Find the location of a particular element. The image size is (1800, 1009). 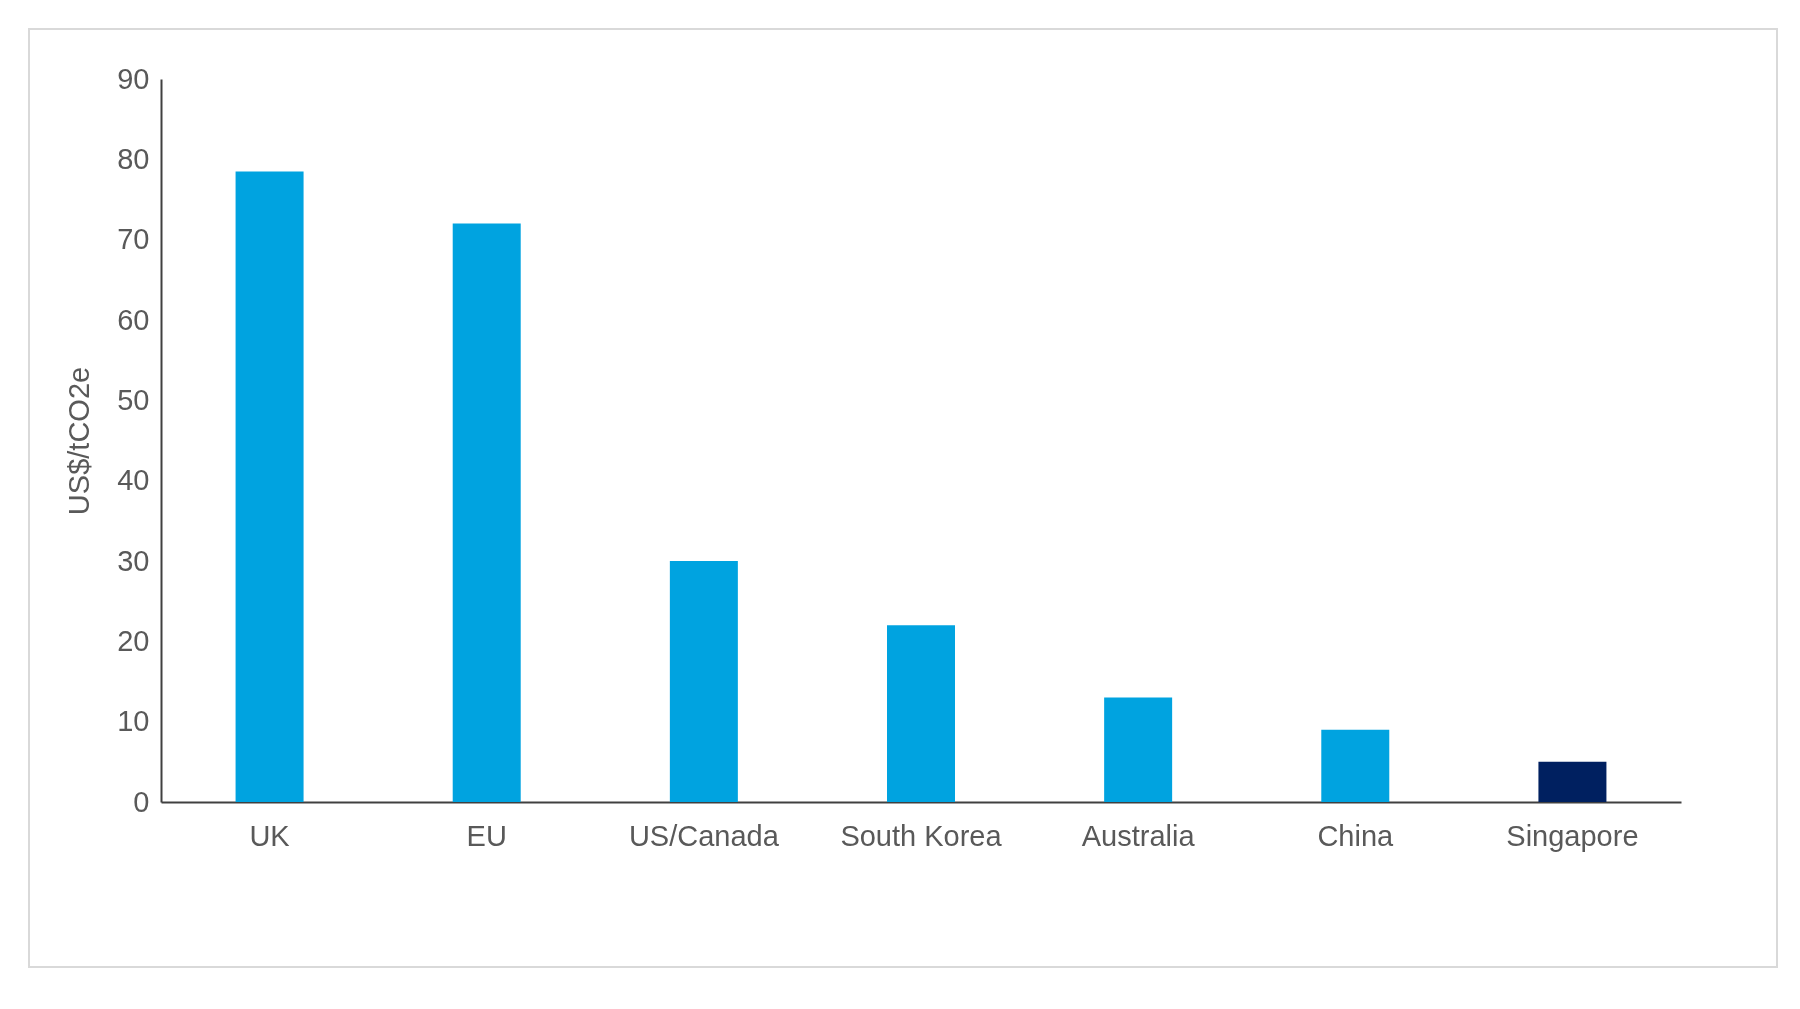

x-tick-label: Australia is located at coordinates (1138, 835).